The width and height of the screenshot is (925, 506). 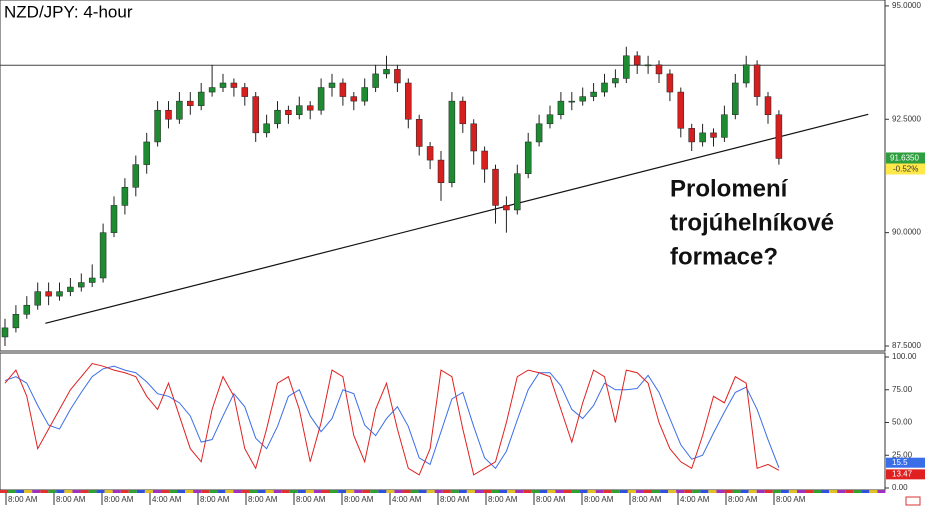 What do you see at coordinates (902, 473) in the screenshot?
I see `indicator-tag-label: 13.47` at bounding box center [902, 473].